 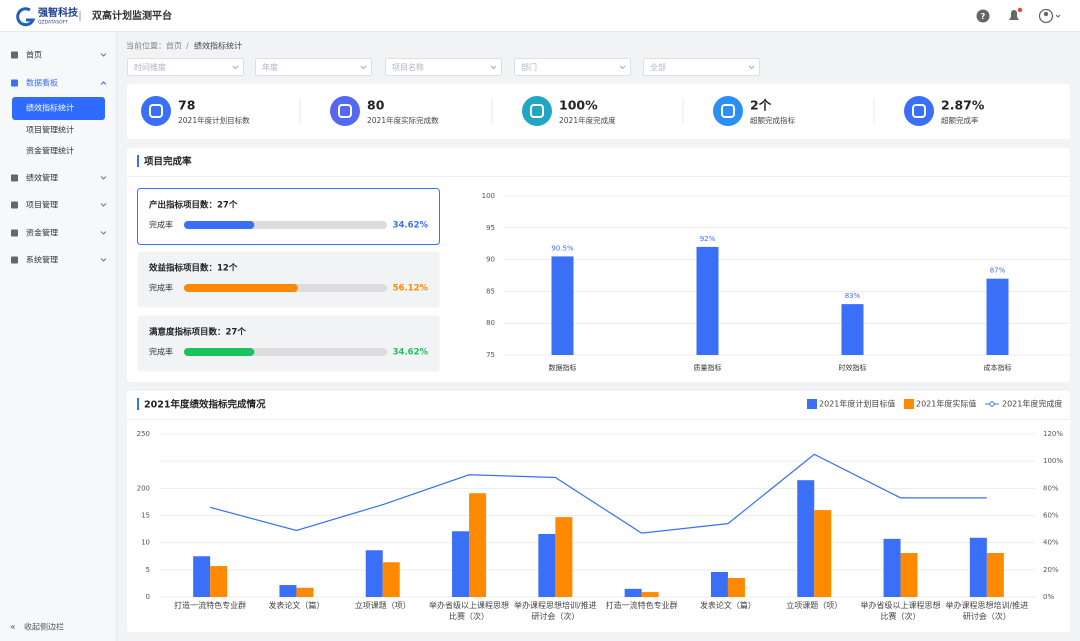 I want to click on value-label: 87%, so click(x=998, y=271).